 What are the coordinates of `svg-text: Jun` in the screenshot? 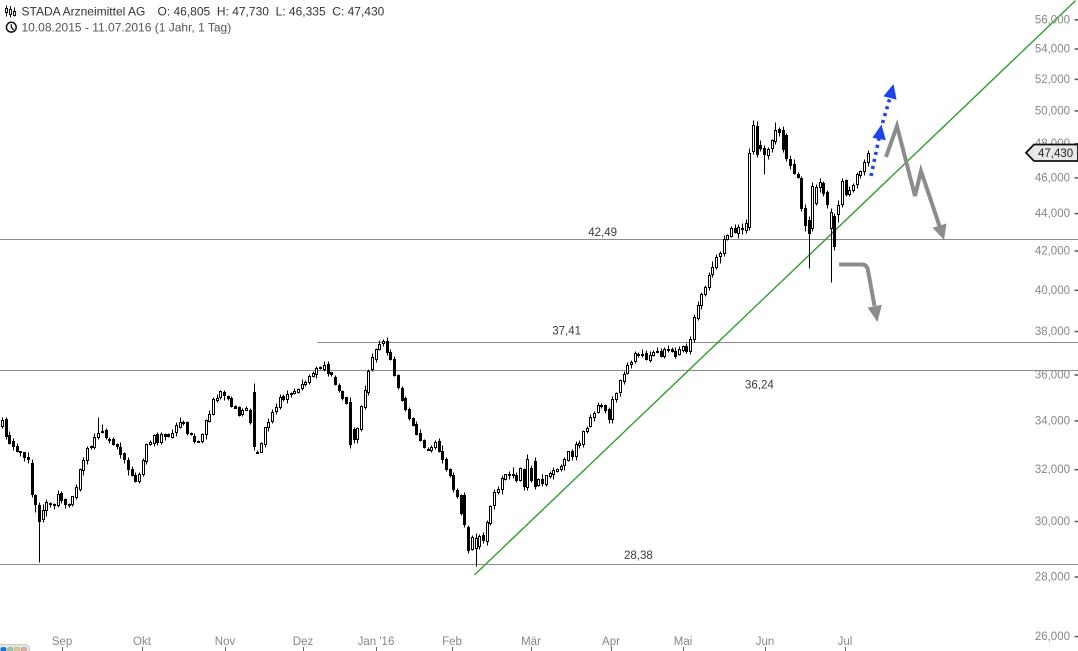 It's located at (765, 642).